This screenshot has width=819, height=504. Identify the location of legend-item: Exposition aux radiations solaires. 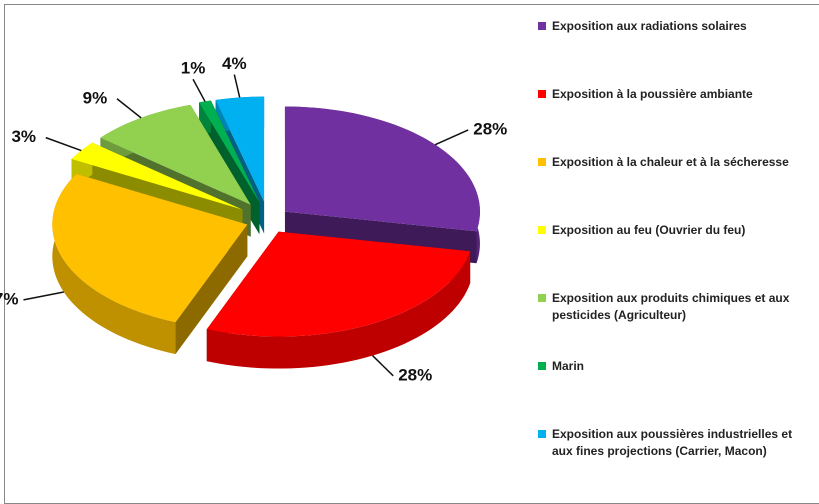
(675, 26).